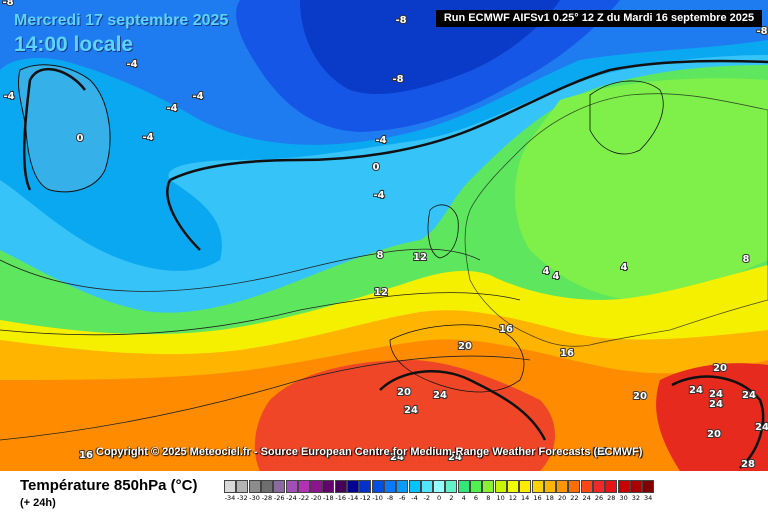 The width and height of the screenshot is (768, 512). I want to click on legend-value: 8, so click(488, 498).